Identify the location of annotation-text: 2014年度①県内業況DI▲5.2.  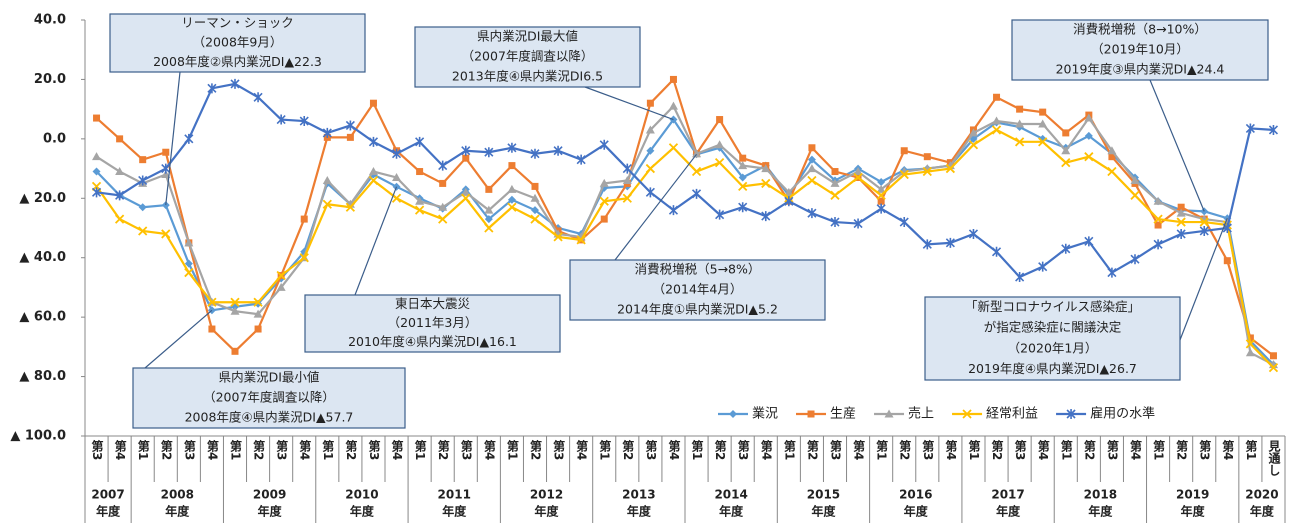
(697, 309).